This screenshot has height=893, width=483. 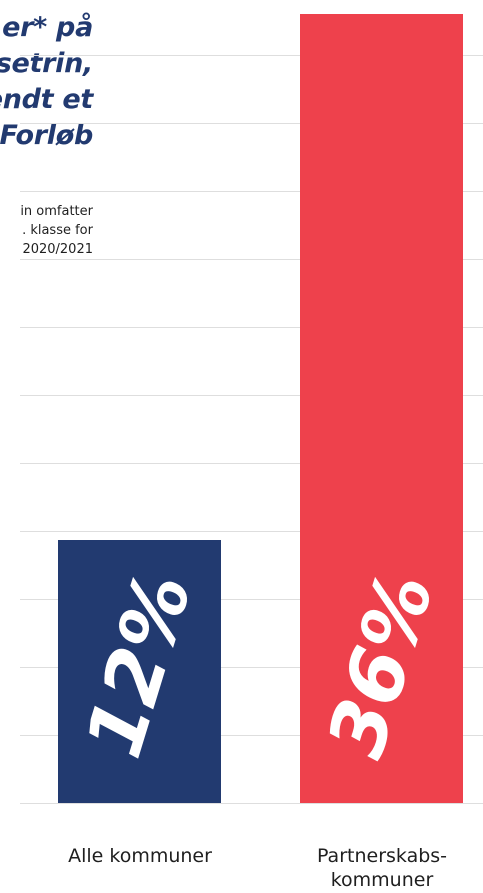 What do you see at coordinates (46, 135) in the screenshot?
I see `chart-title-line: Forløb` at bounding box center [46, 135].